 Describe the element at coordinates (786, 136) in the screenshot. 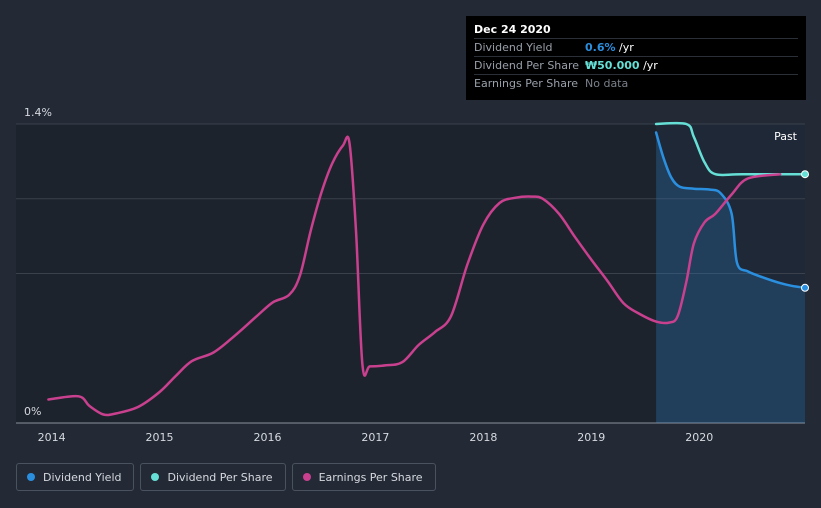

I see `past-label: Past` at that location.